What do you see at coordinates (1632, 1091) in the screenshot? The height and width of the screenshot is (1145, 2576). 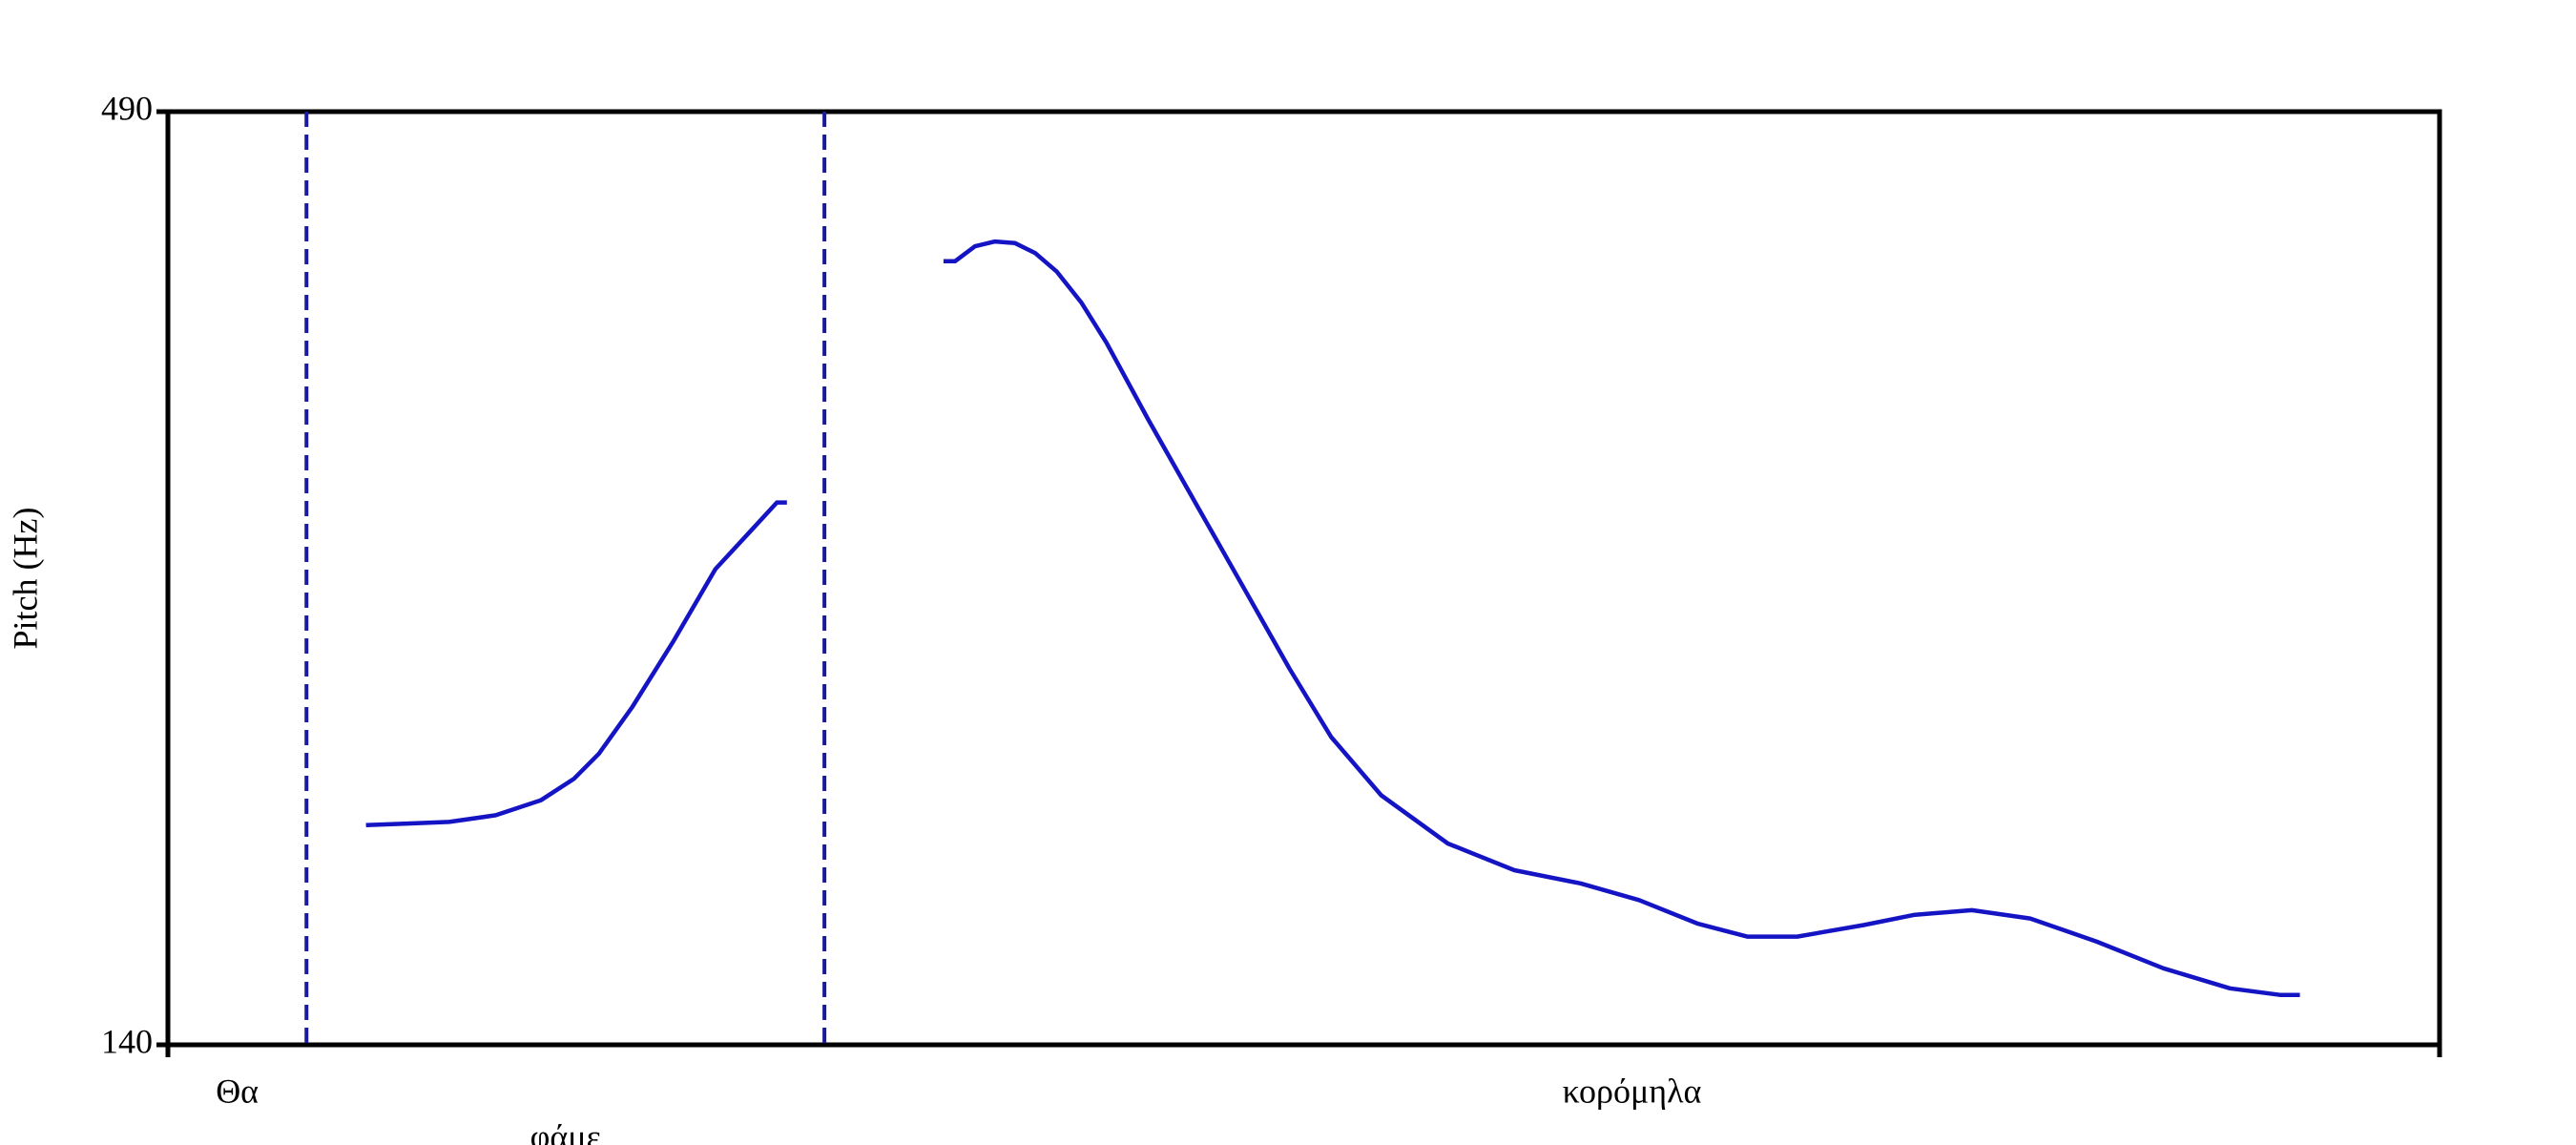 I see `word-label: κορόμηλα` at bounding box center [1632, 1091].